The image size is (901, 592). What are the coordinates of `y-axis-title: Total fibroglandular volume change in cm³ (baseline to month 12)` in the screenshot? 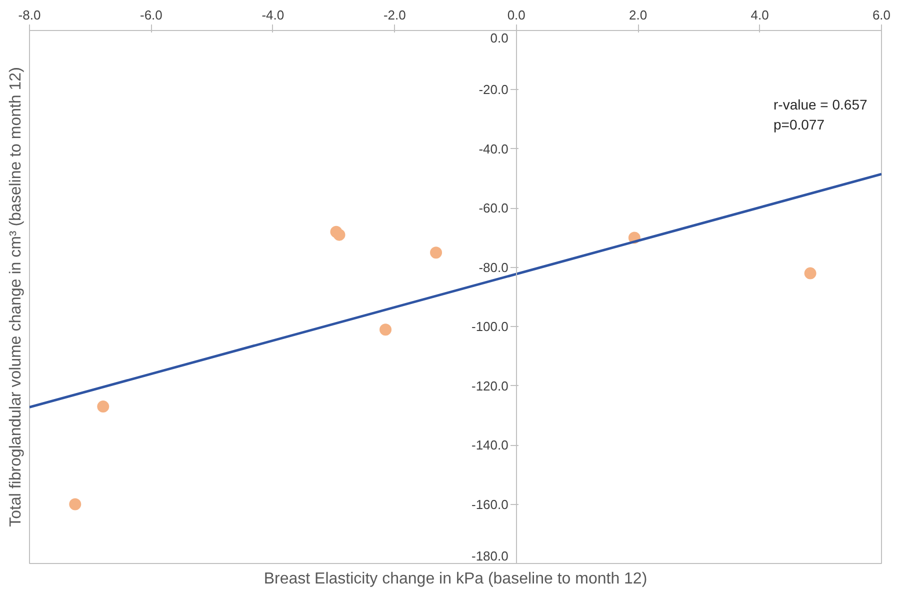 It's located at (16, 297).